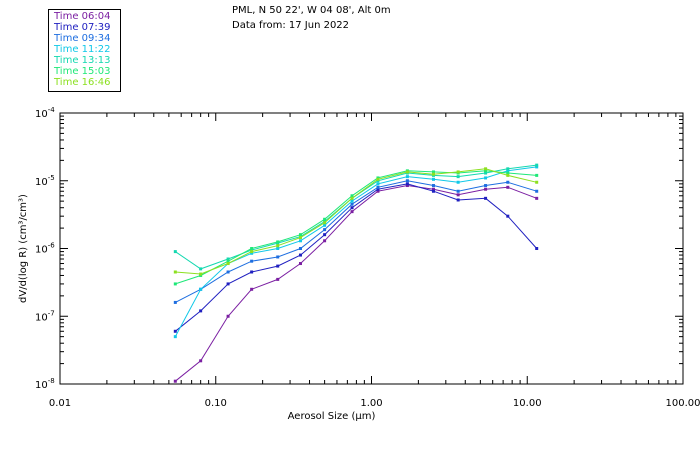 This screenshot has width=700, height=450. Describe the element at coordinates (311, 10) in the screenshot. I see `location-header: PML, N 50 22', W 04 08', Alt 0m` at that location.